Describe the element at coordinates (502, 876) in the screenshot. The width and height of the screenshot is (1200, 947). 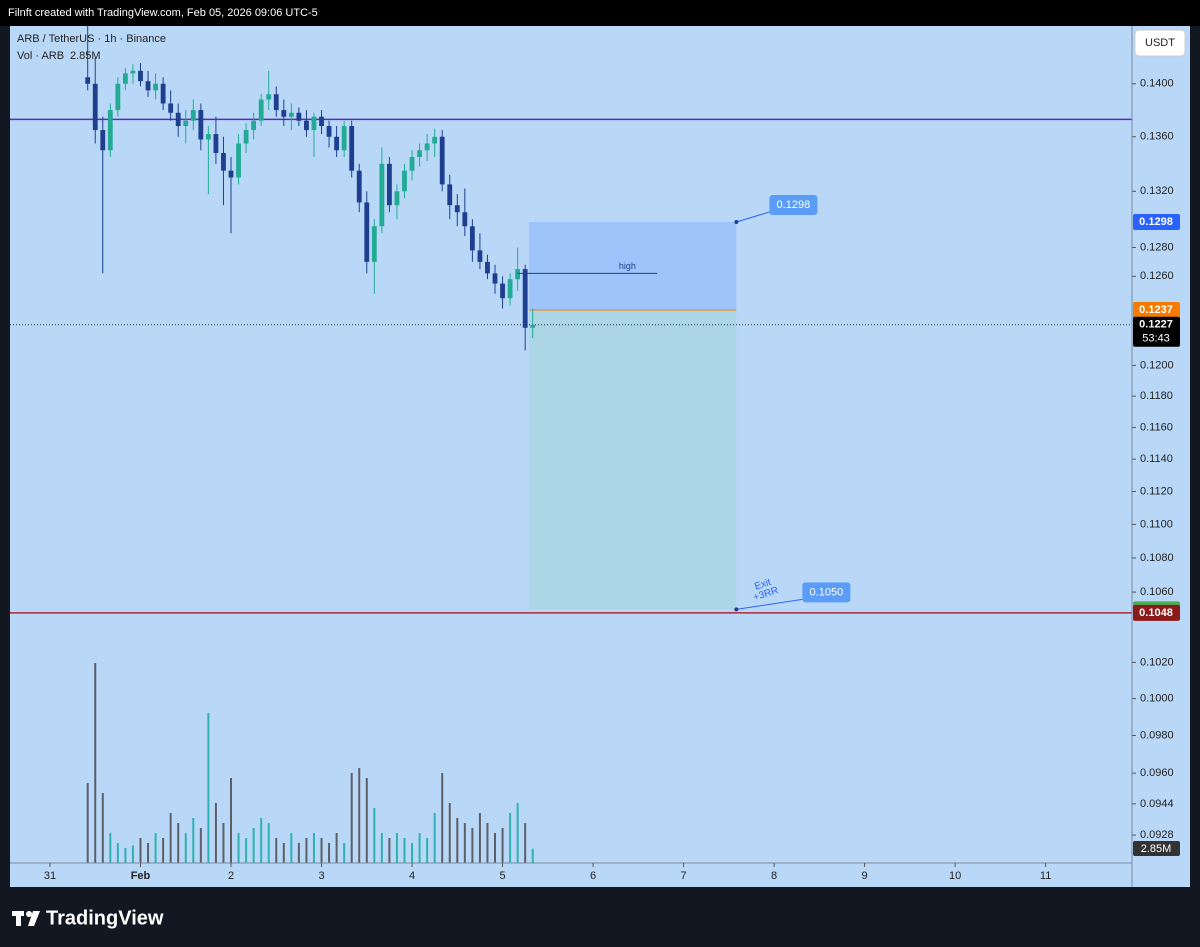
I see `x-tick-label: 5` at that location.